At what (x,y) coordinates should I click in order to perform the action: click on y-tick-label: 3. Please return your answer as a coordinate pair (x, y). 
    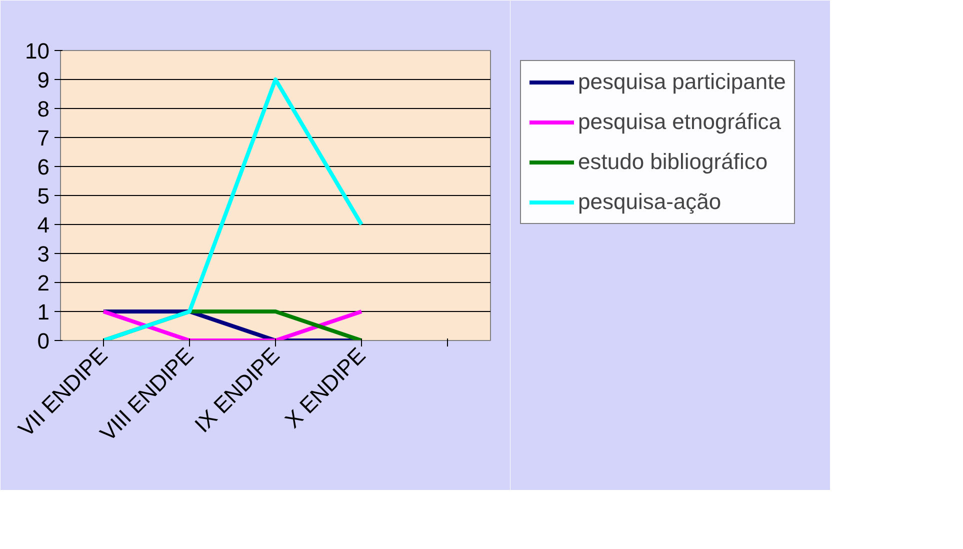
    Looking at the image, I should click on (43, 254).